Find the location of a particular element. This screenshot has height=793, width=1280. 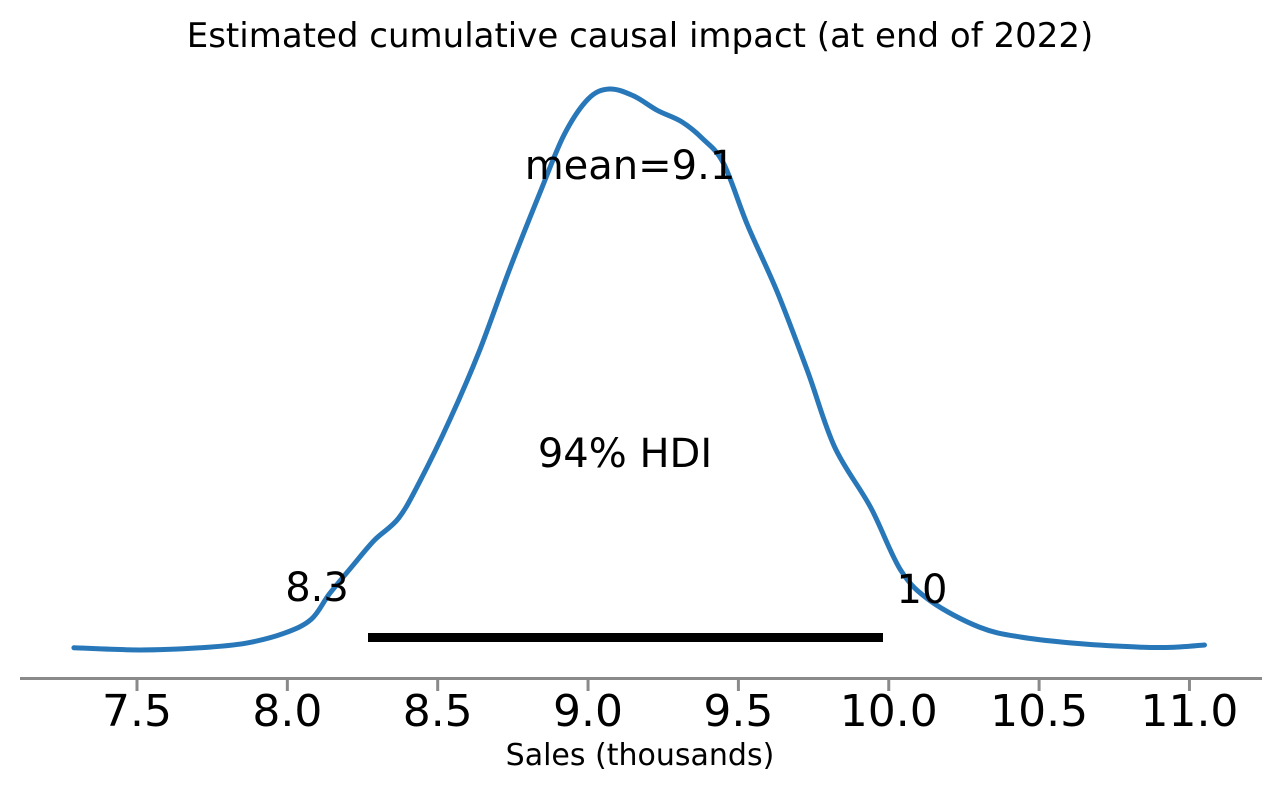

x-tick-label: 9.5 is located at coordinates (738, 711).